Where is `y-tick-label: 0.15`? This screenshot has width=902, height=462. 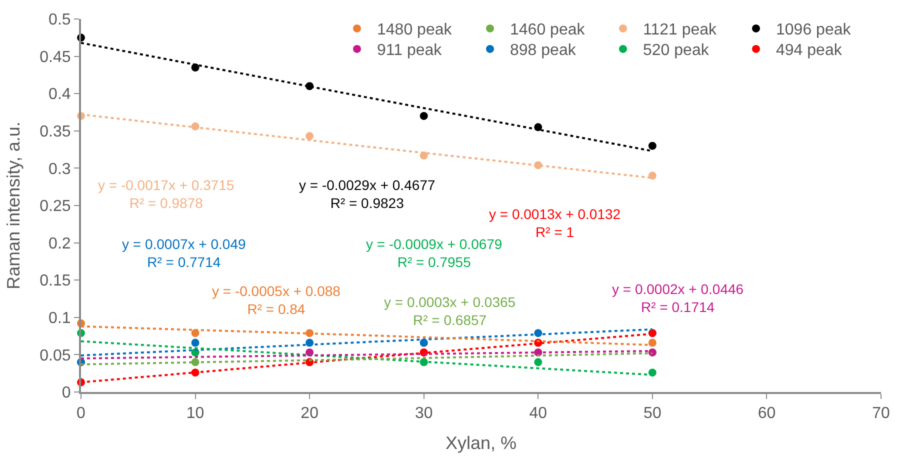
y-tick-label: 0.15 is located at coordinates (55, 281).